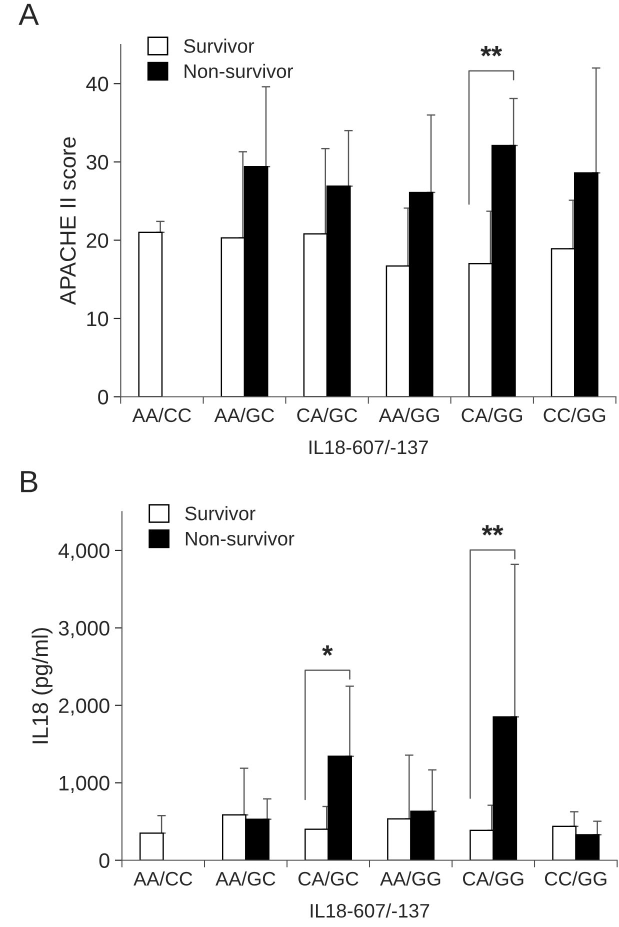  What do you see at coordinates (97, 162) in the screenshot?
I see `y-tick-label: 30` at bounding box center [97, 162].